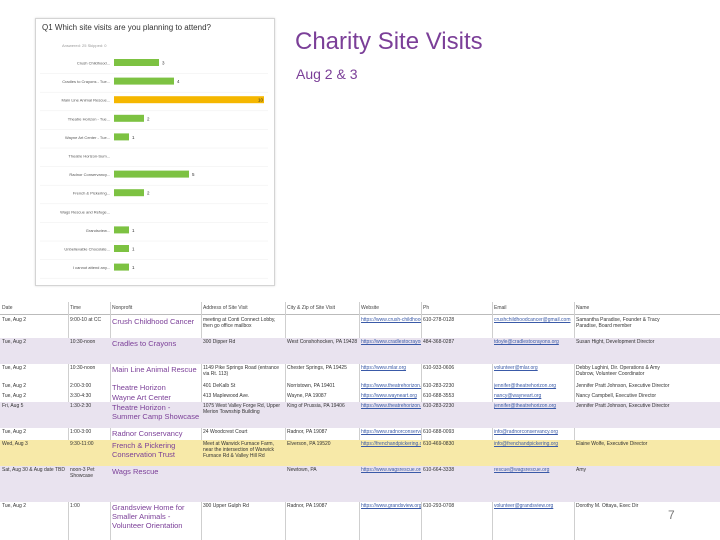 The height and width of the screenshot is (540, 720). What do you see at coordinates (156, 412) in the screenshot?
I see `nonprofit-name: Theatre Horizon - Summer Camp Showcase` at bounding box center [156, 412].